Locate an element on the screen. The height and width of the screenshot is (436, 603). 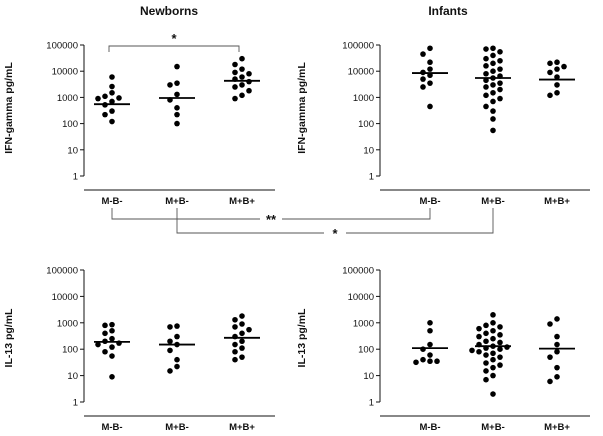
category-label: M-B- is located at coordinates (429, 201).